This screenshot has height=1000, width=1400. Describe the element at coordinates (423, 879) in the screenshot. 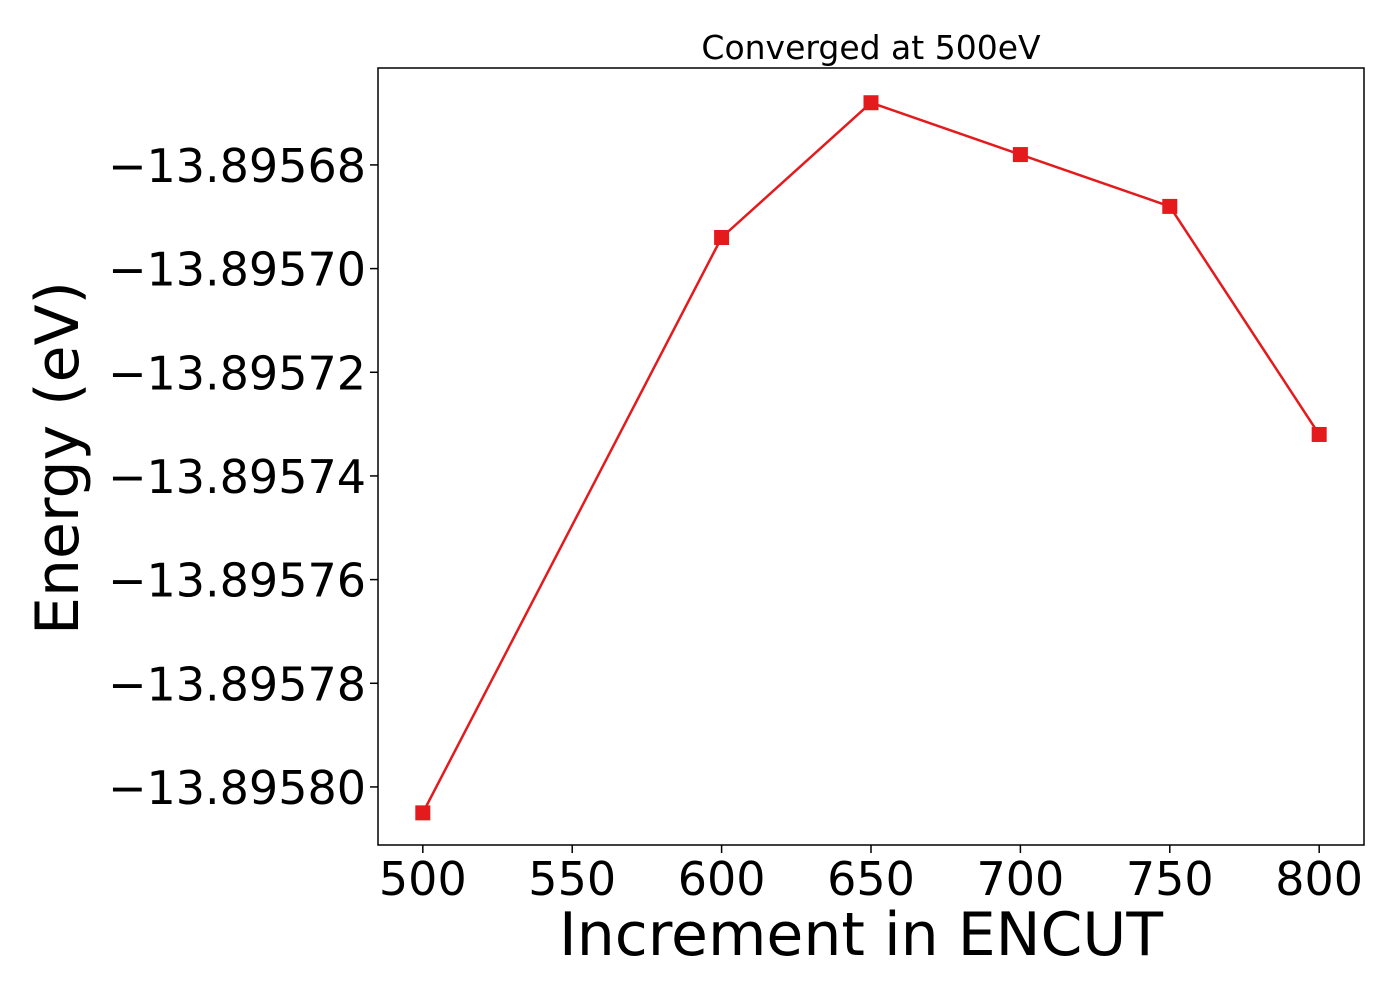

I see `x-tick-label: 500` at that location.